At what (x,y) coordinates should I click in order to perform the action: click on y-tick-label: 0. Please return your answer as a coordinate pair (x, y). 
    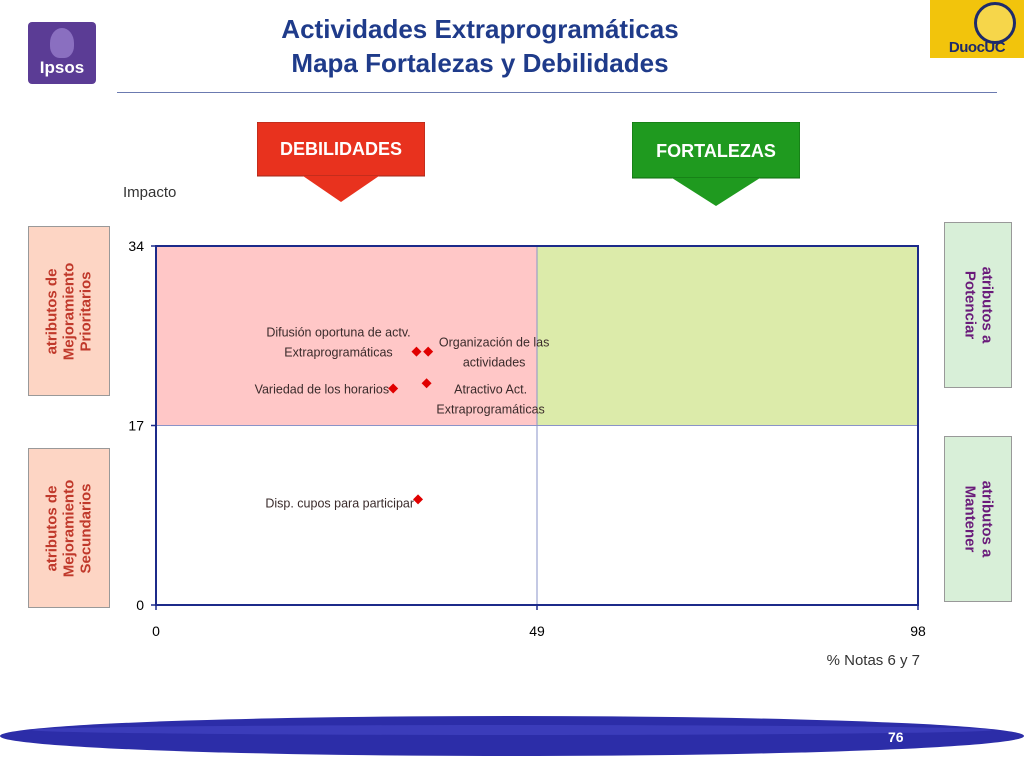
    Looking at the image, I should click on (140, 605).